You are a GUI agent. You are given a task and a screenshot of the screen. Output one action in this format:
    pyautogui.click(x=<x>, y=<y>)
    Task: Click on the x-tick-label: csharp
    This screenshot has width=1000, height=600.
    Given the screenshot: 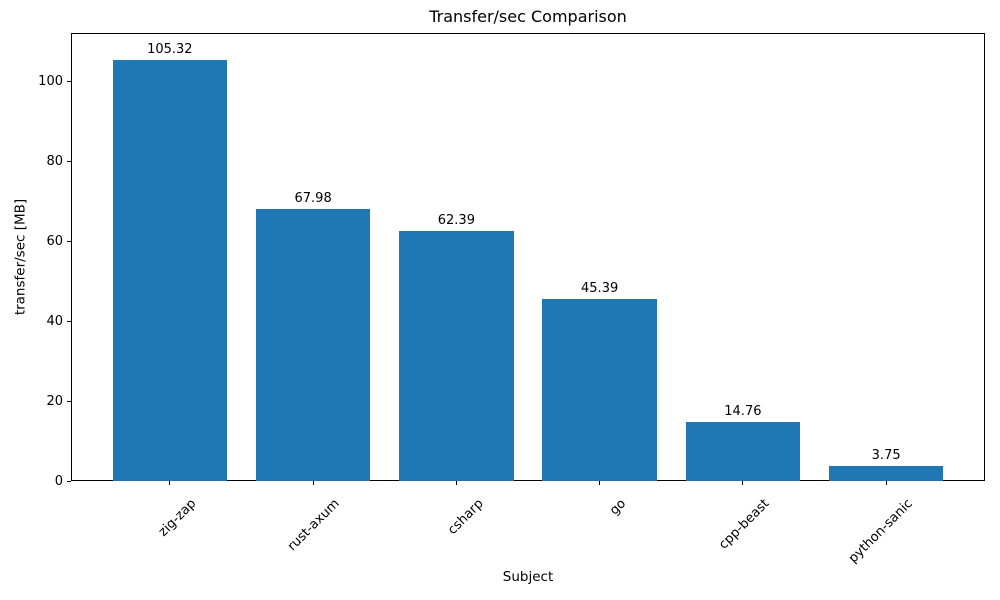 What is the action you would take?
    pyautogui.click(x=465, y=517)
    